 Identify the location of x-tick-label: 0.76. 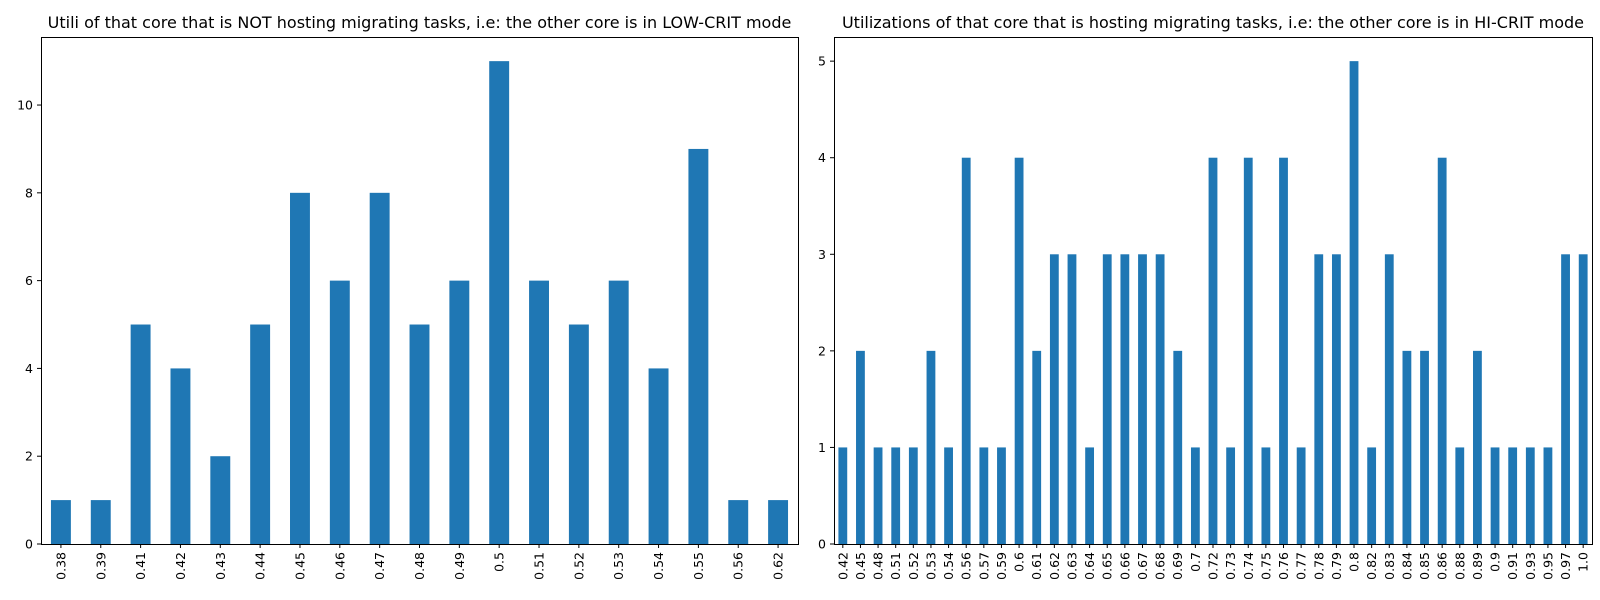
(1283, 566).